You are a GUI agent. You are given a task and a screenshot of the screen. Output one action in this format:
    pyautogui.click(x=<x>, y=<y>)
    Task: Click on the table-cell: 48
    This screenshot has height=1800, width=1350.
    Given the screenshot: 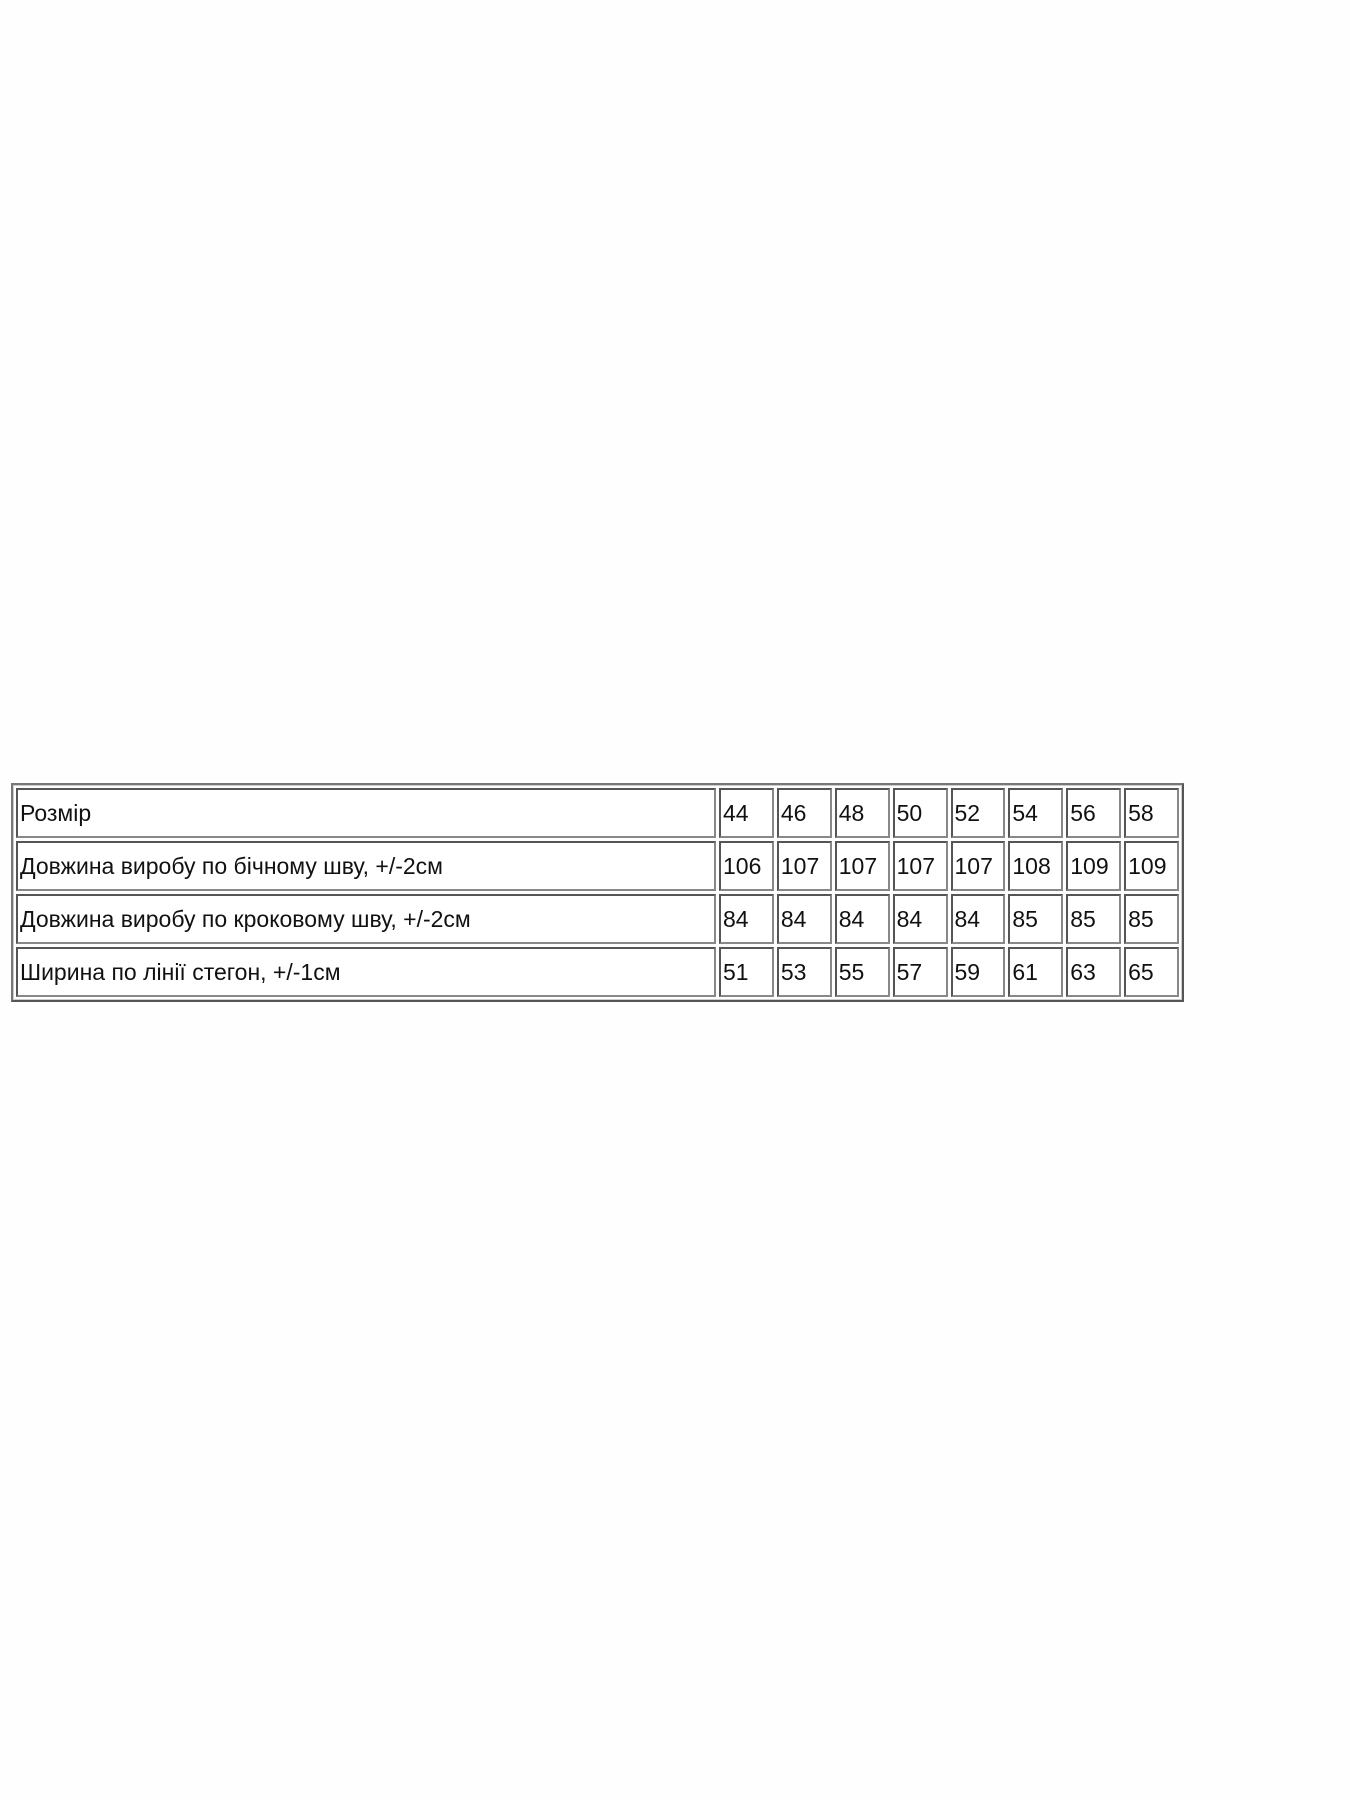 What is the action you would take?
    pyautogui.click(x=862, y=813)
    